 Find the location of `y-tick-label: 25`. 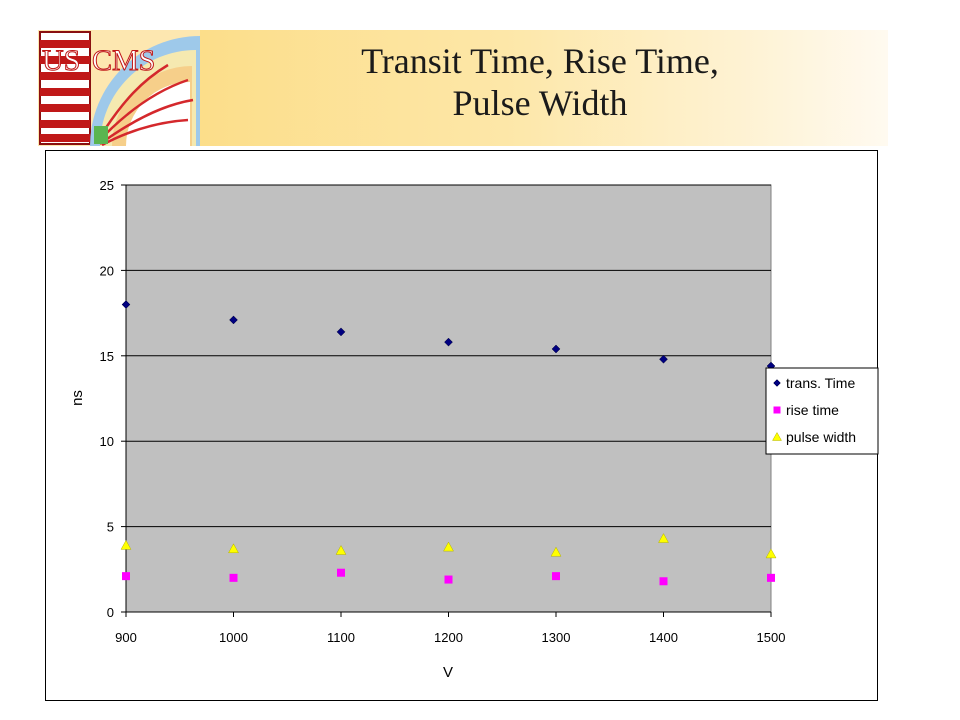

y-tick-label: 25 is located at coordinates (107, 185).